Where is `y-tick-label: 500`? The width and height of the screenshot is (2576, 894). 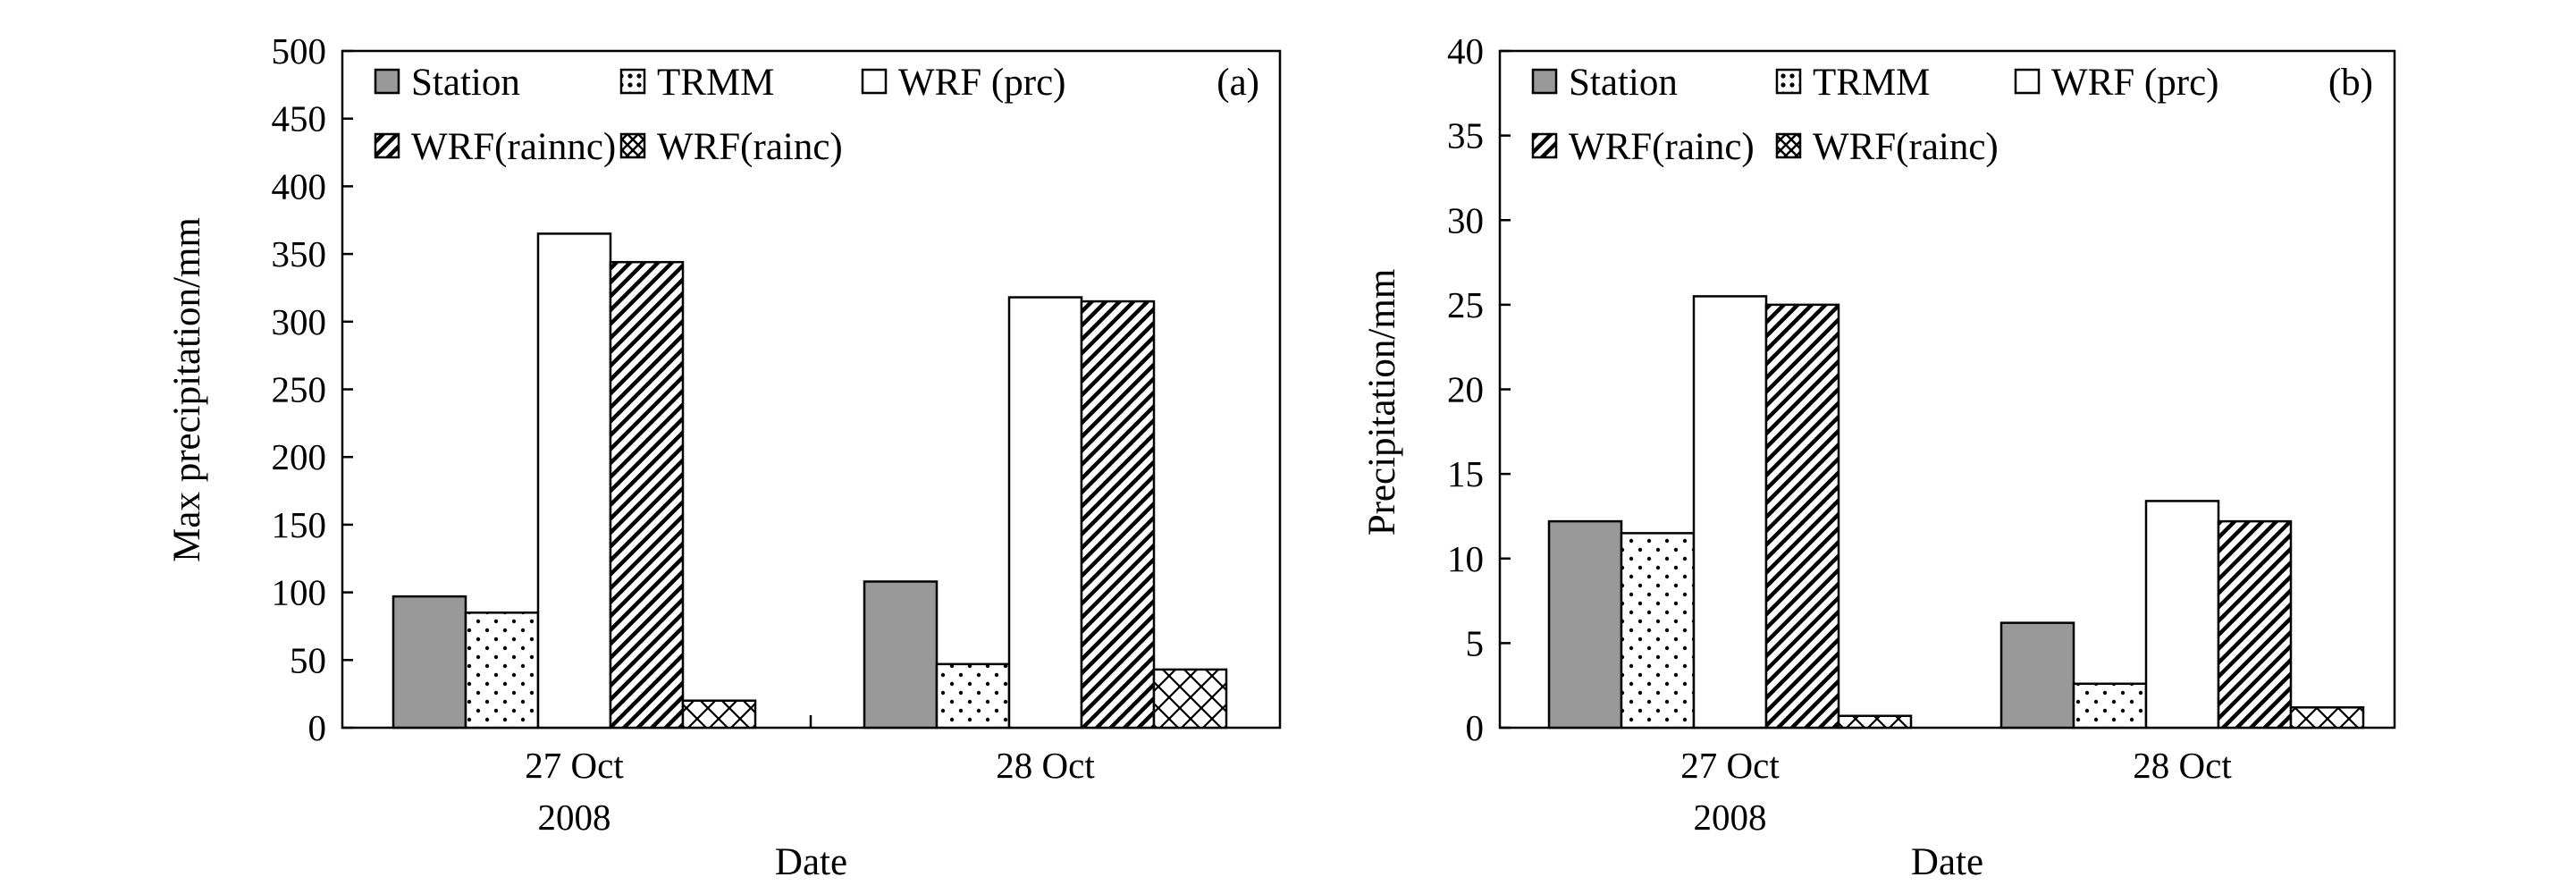 y-tick-label: 500 is located at coordinates (300, 51).